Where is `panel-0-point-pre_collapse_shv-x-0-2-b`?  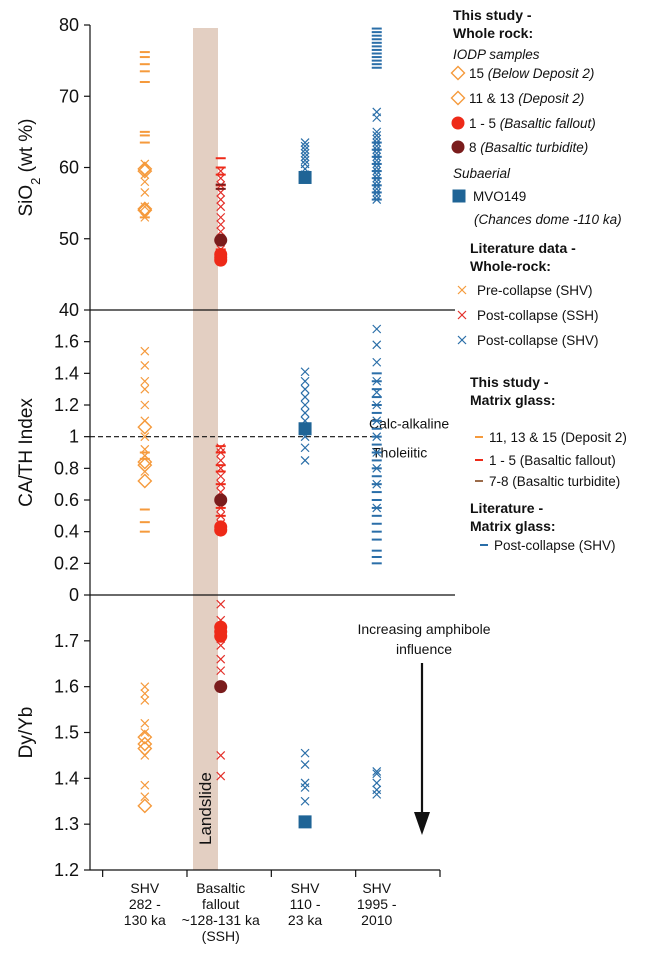 panel-0-point-pre_collapse_shv-x-0-2-b is located at coordinates (145, 192).